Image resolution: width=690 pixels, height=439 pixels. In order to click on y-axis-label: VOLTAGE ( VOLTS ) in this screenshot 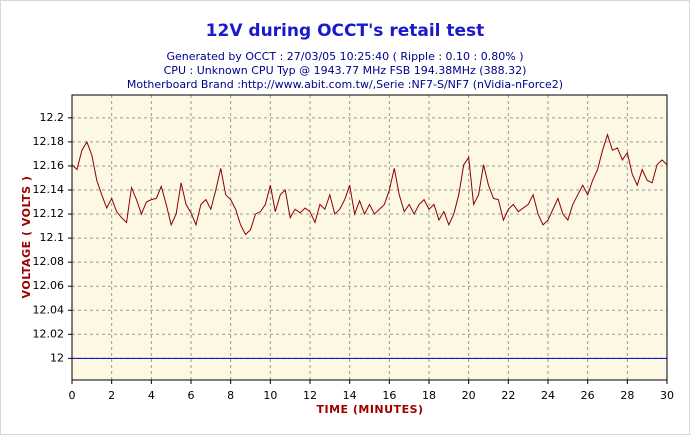, I will do `click(26, 237)`.